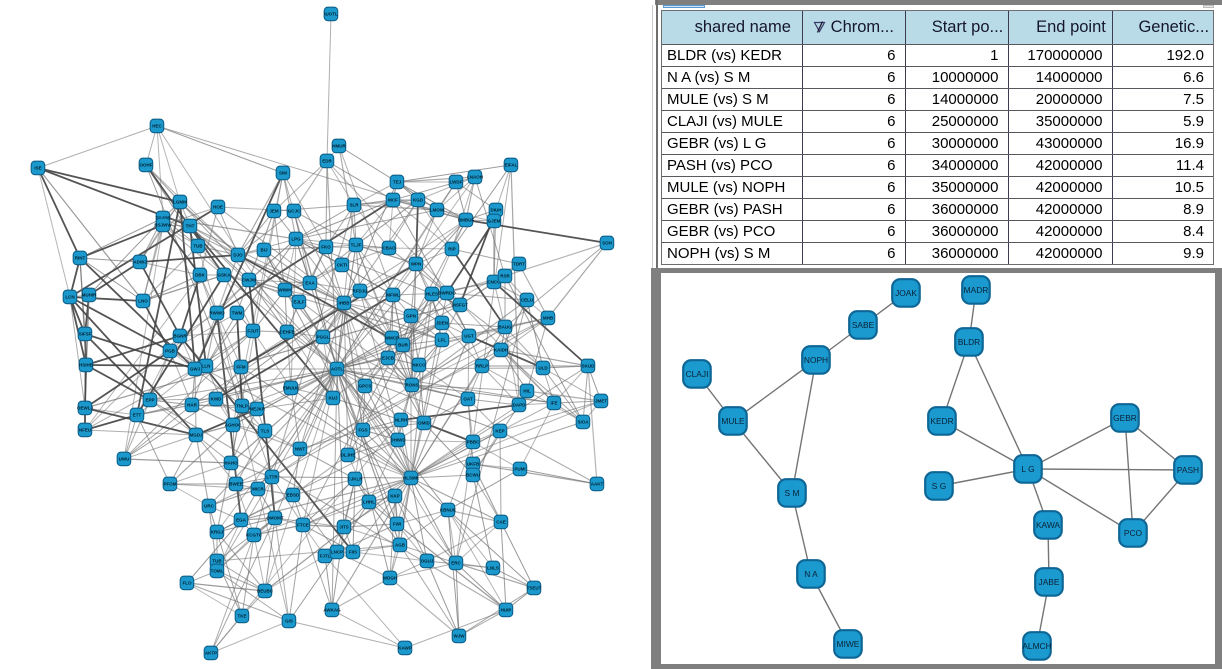 Image resolution: width=1222 pixels, height=669 pixels. I want to click on svg-text: TSEUT, so click(534, 588).